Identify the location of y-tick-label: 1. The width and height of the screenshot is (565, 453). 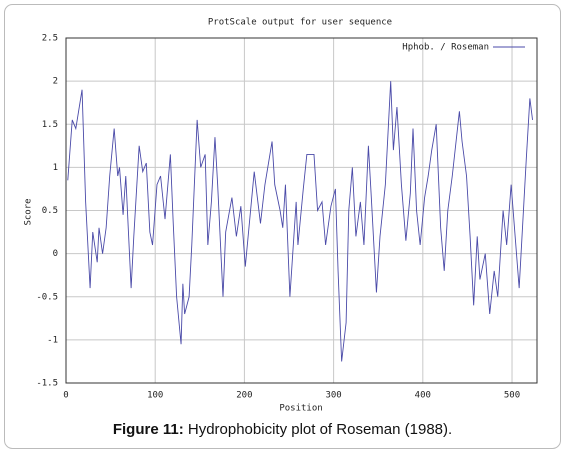
(55, 168).